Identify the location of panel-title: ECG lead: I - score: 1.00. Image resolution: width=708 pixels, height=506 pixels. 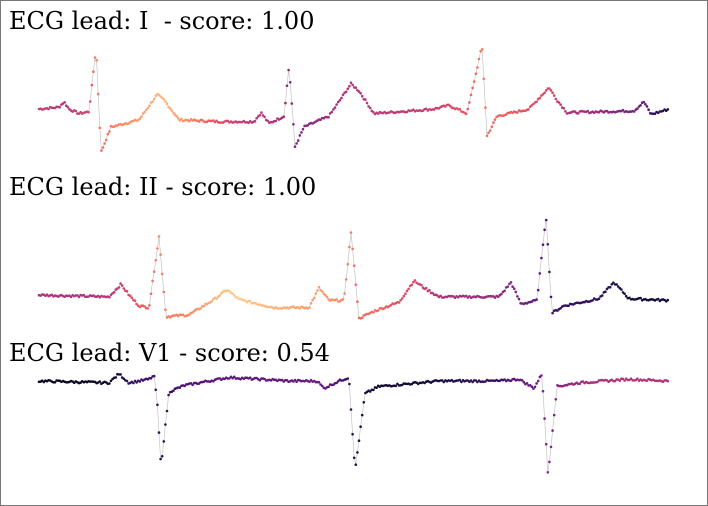
(162, 21).